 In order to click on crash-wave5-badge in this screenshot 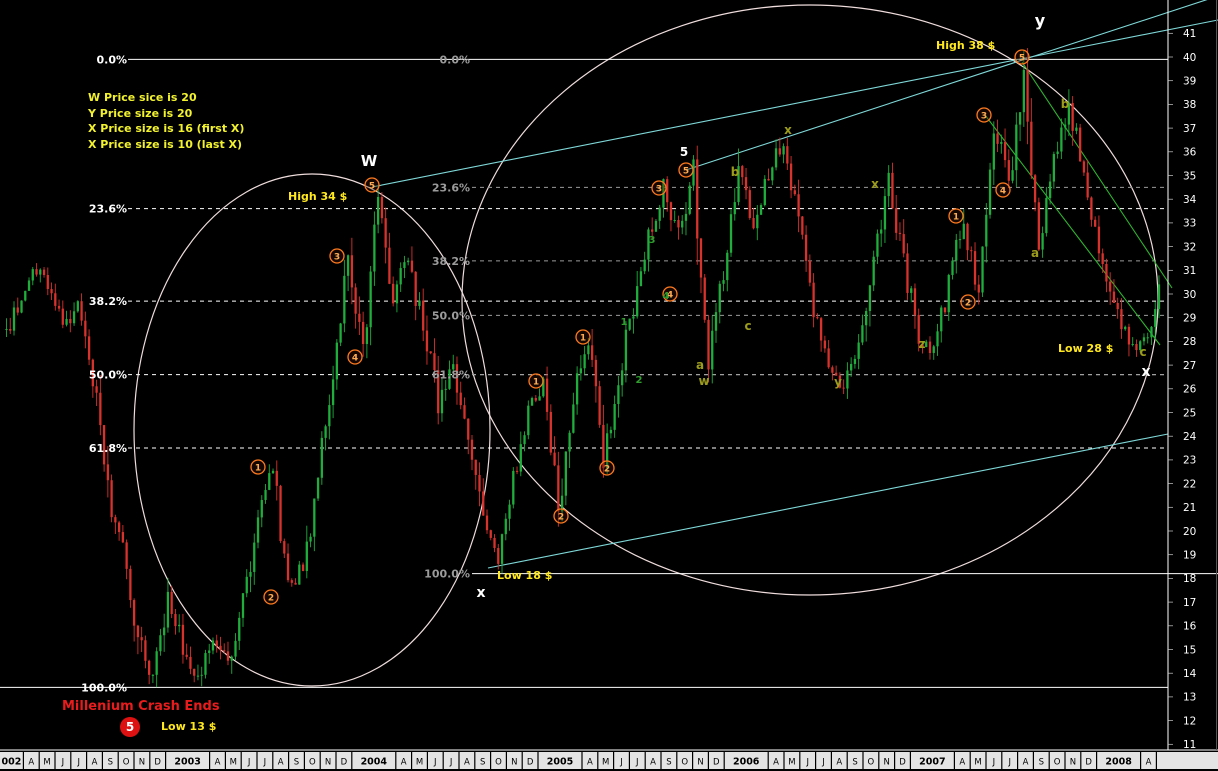, I will do `click(130, 727)`.